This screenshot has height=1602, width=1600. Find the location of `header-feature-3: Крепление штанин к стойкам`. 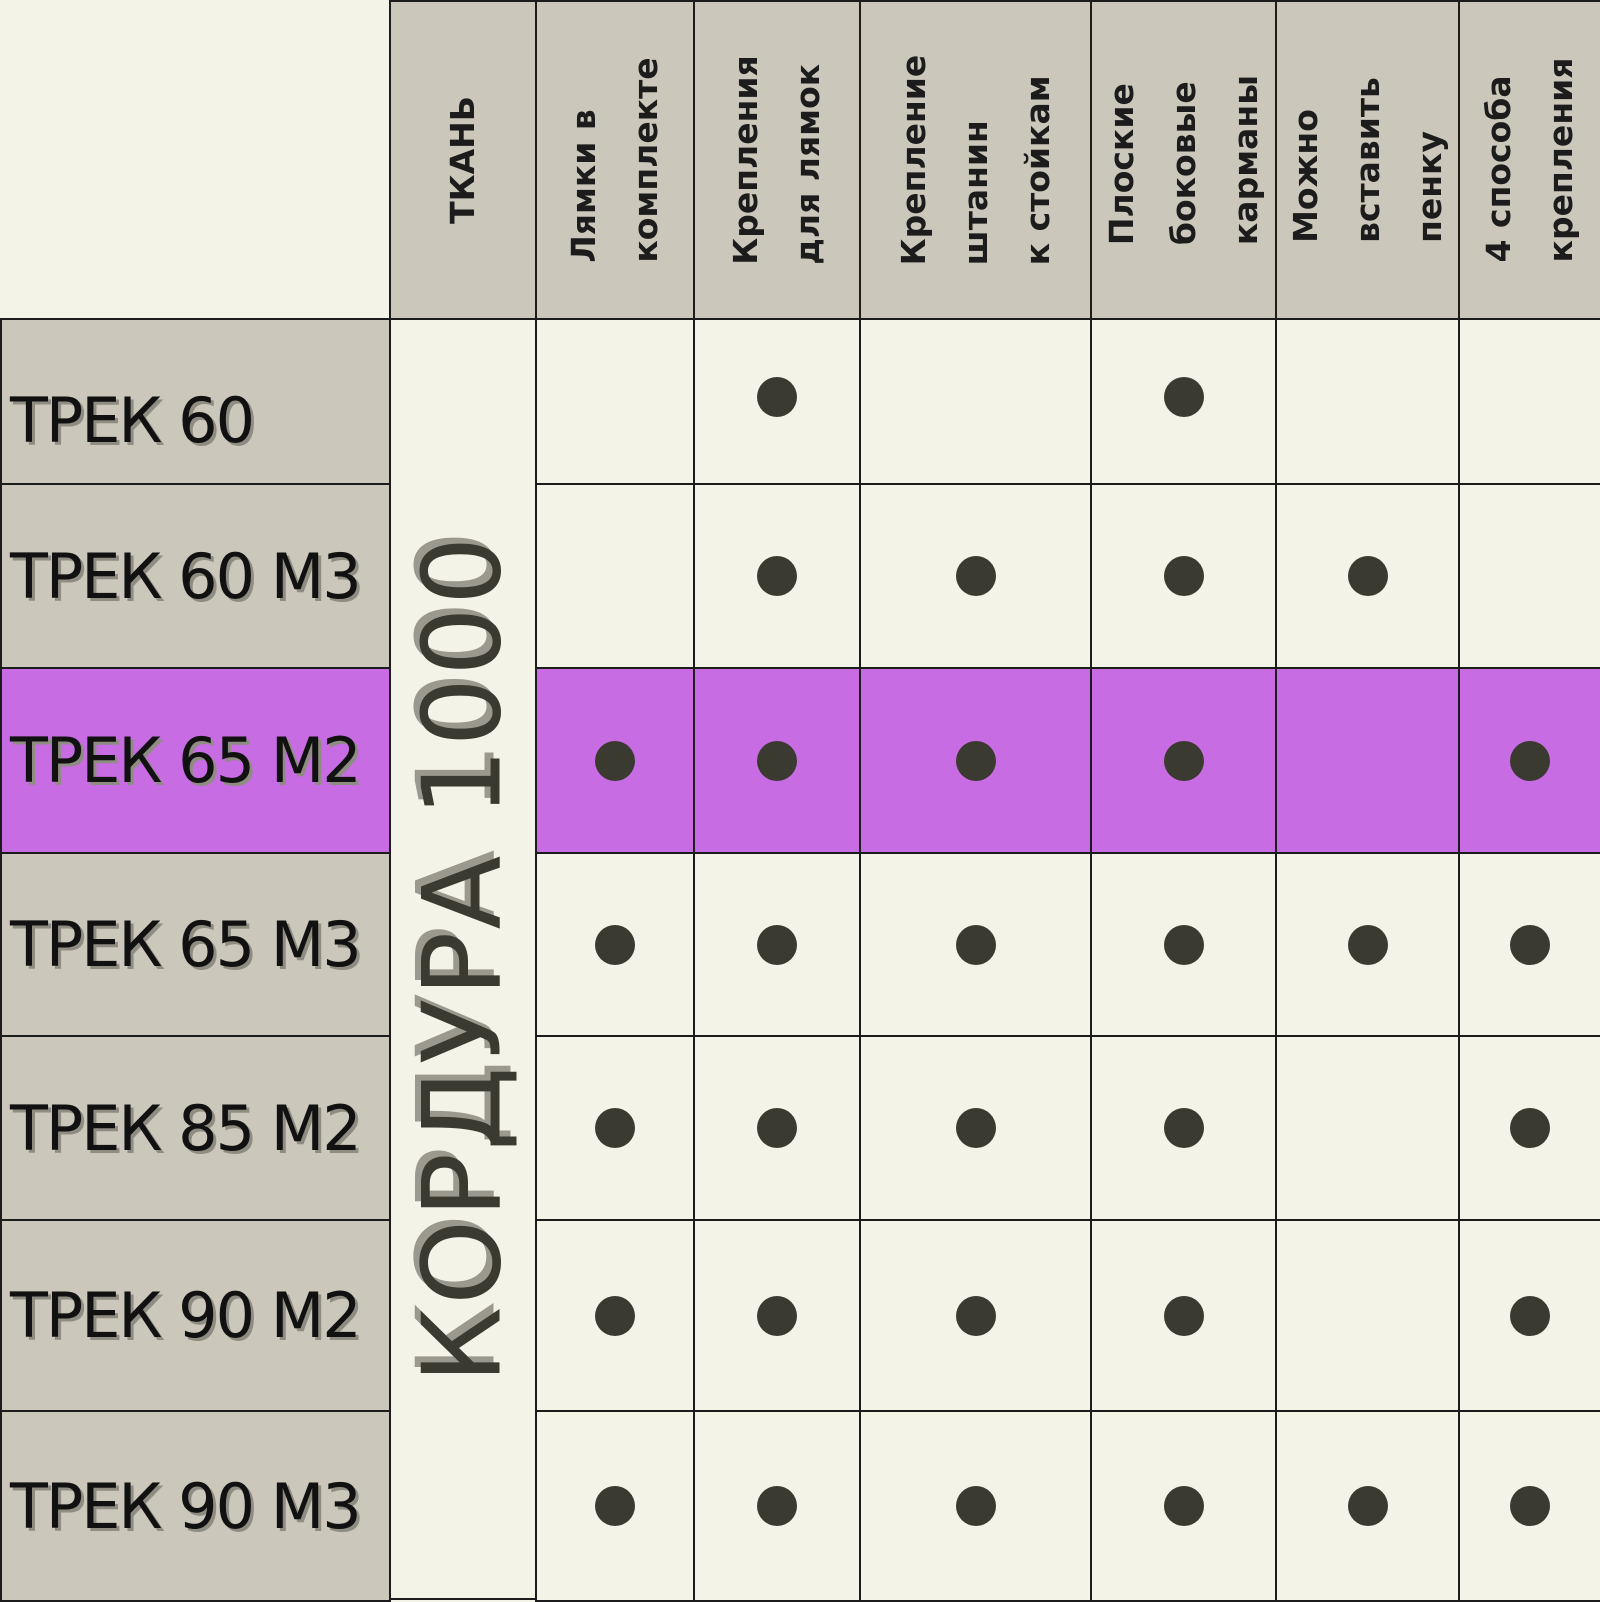

header-feature-3: Крепление штанин к стойкам is located at coordinates (975, 160).